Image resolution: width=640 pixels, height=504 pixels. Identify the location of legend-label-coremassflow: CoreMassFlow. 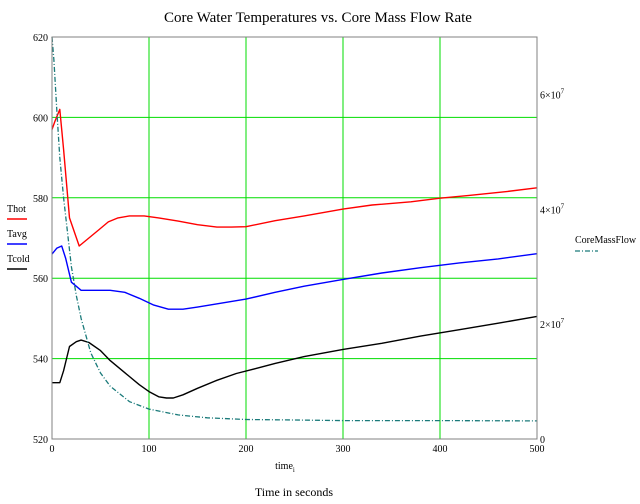
(606, 240).